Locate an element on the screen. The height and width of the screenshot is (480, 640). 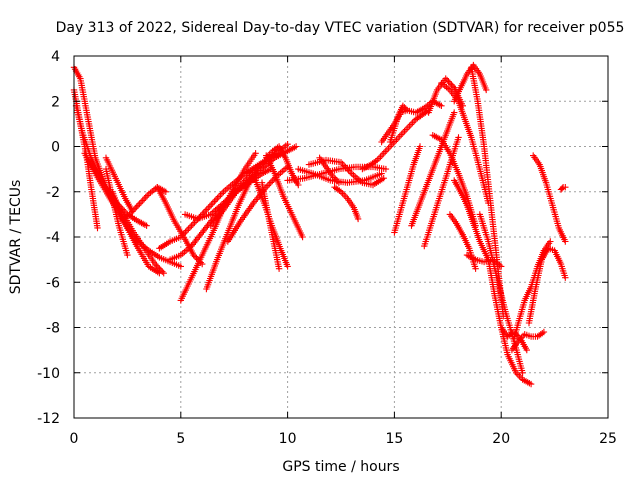
x-tick-label: 25 is located at coordinates (608, 439).